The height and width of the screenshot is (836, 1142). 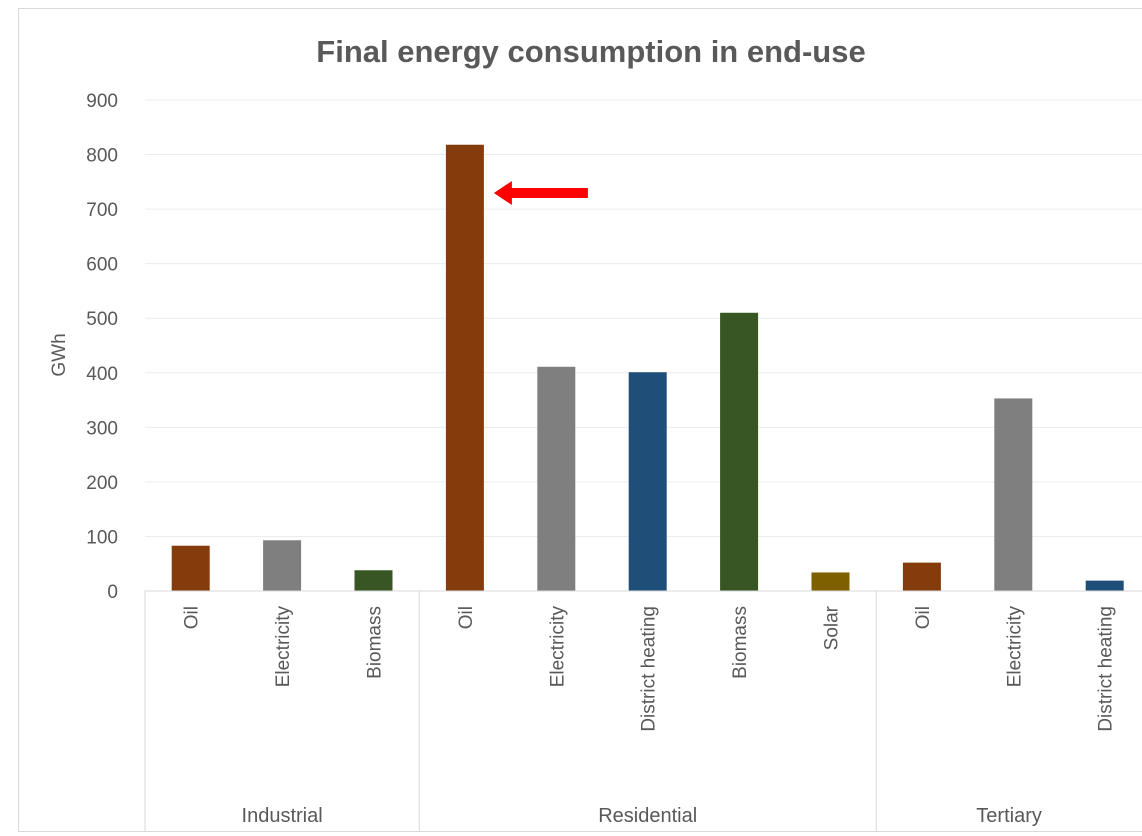 What do you see at coordinates (547, 193) in the screenshot?
I see `arrow-shaft` at bounding box center [547, 193].